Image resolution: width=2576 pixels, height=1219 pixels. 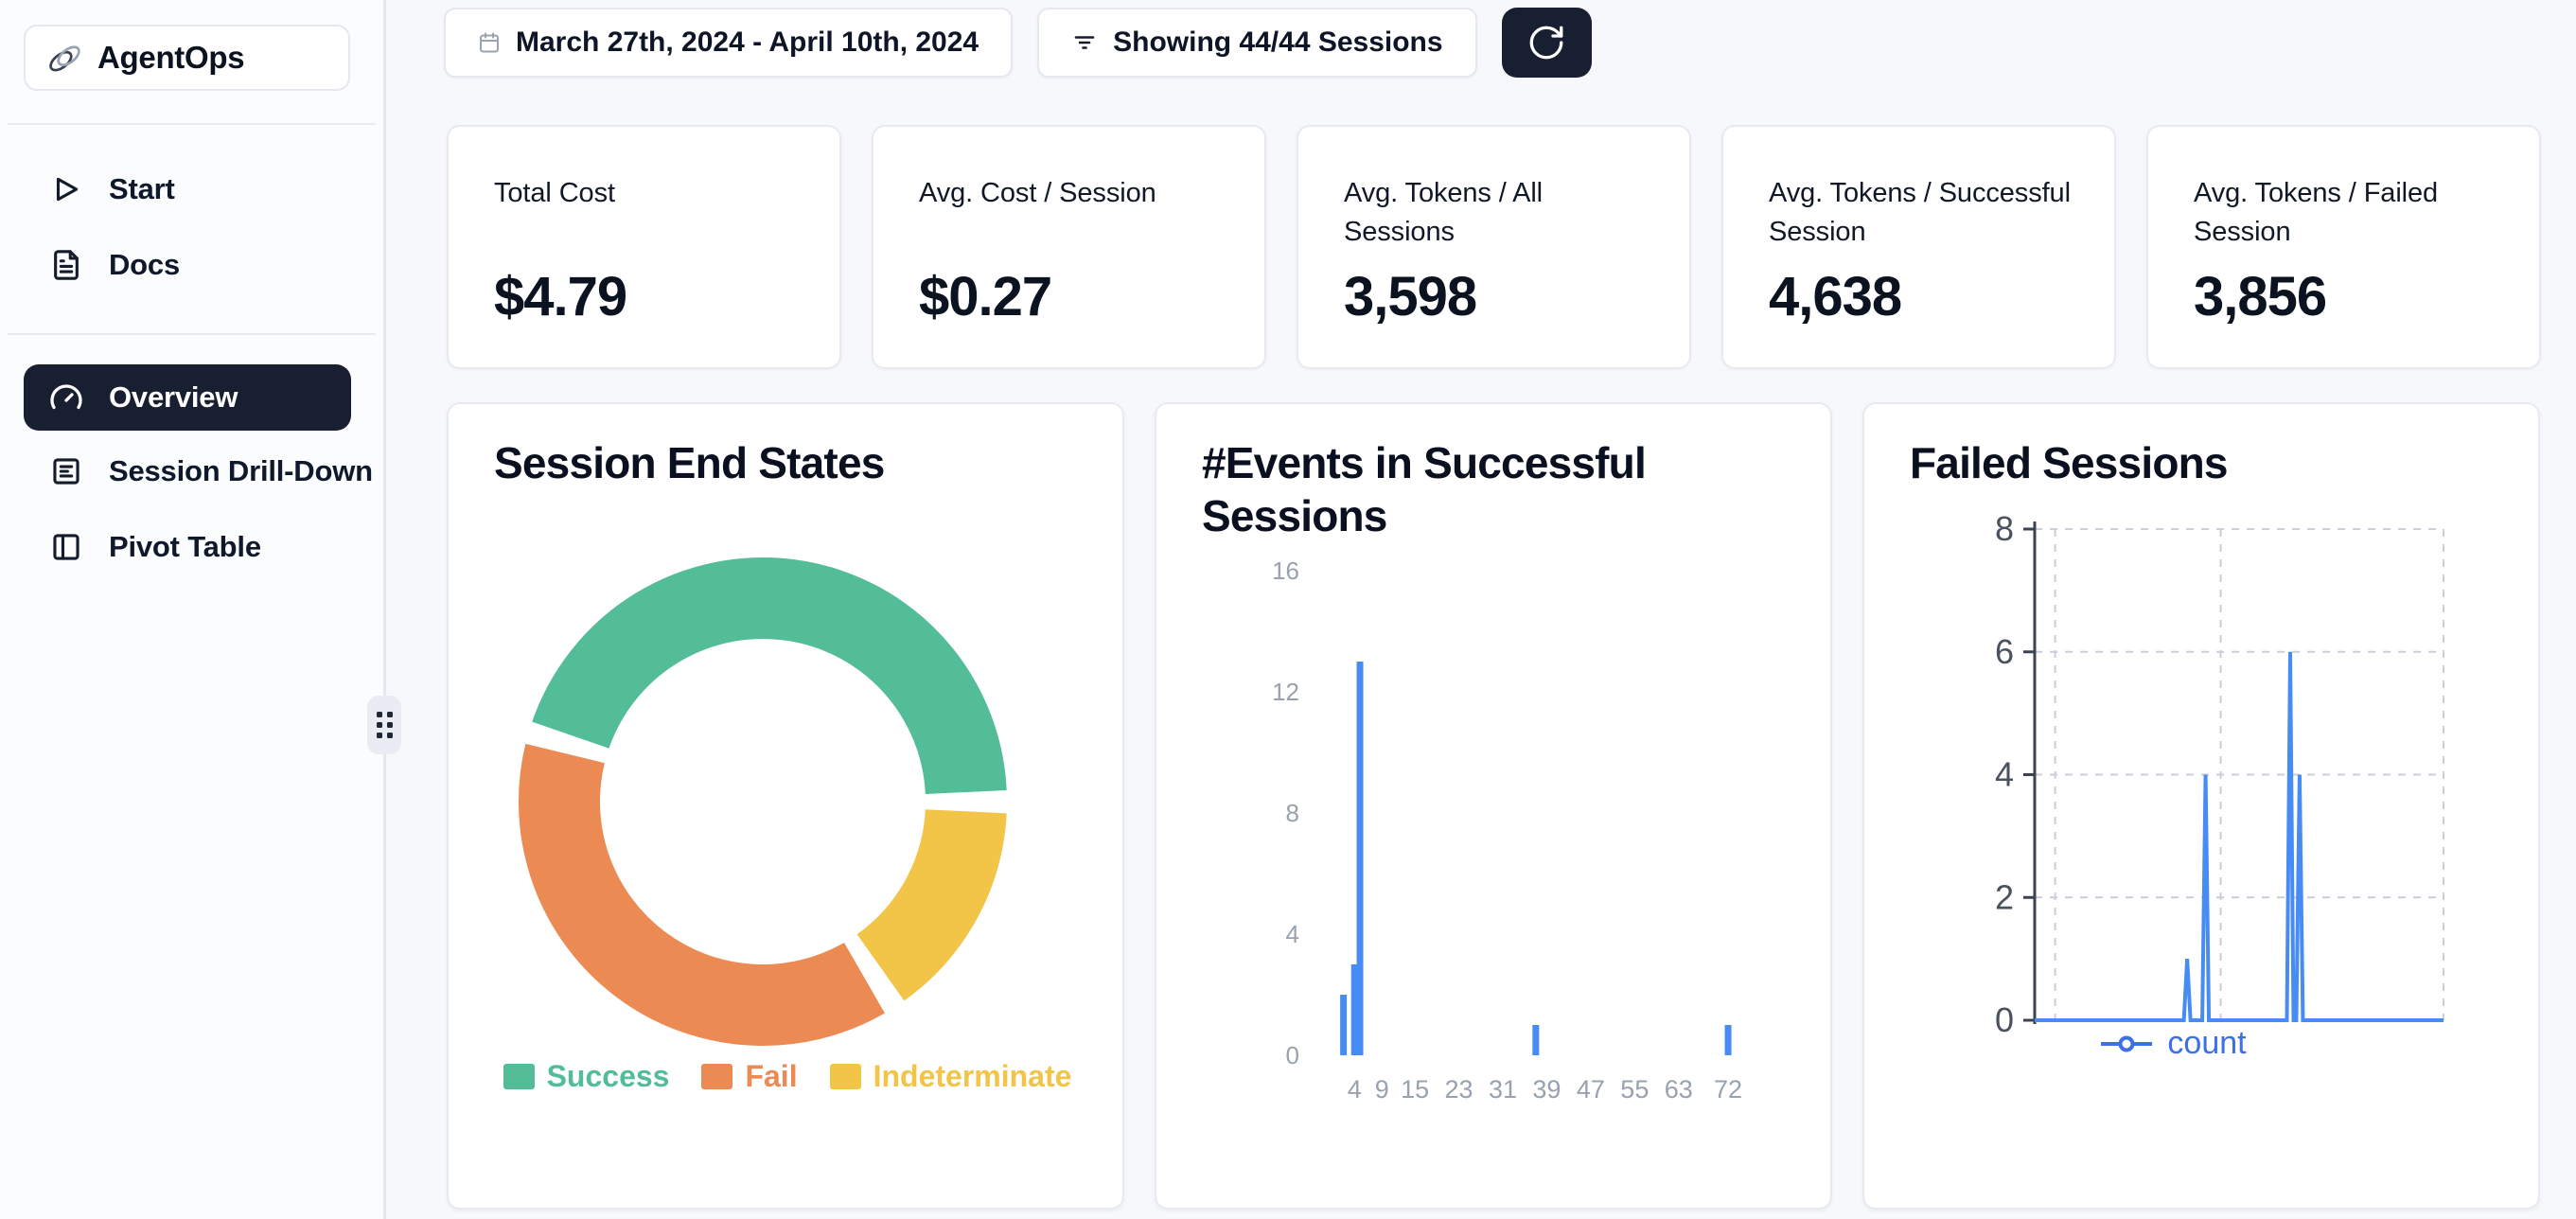 I want to click on legend-item-success: Success, so click(x=586, y=1076).